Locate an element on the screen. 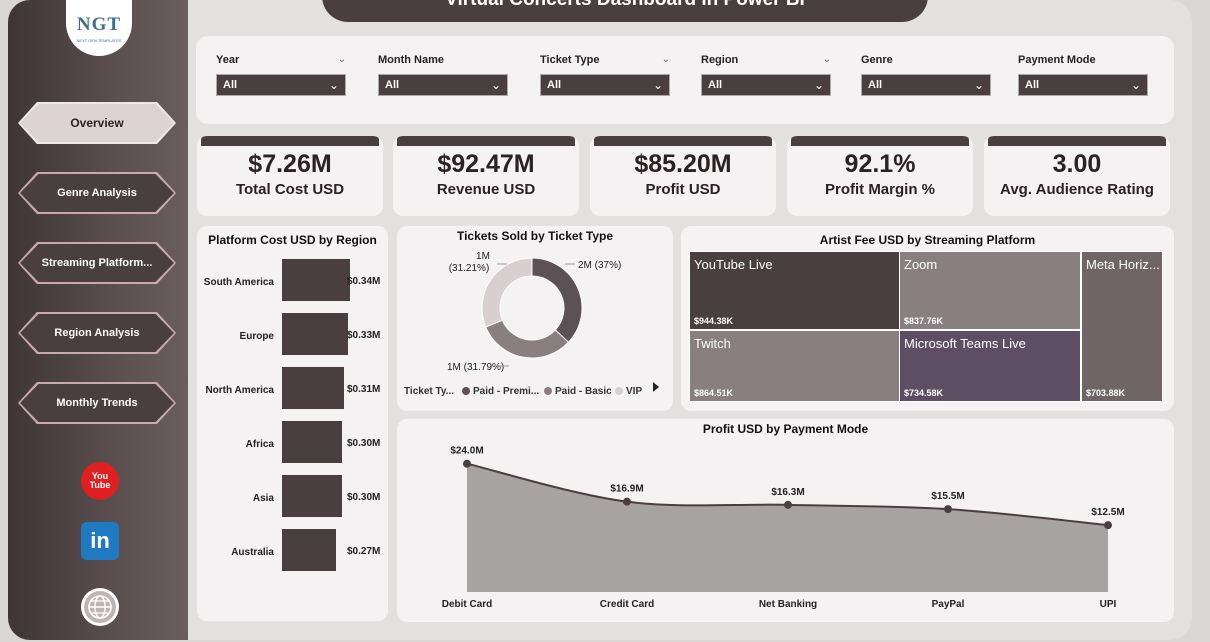  month-dropdown: All ⌄ is located at coordinates (443, 85).